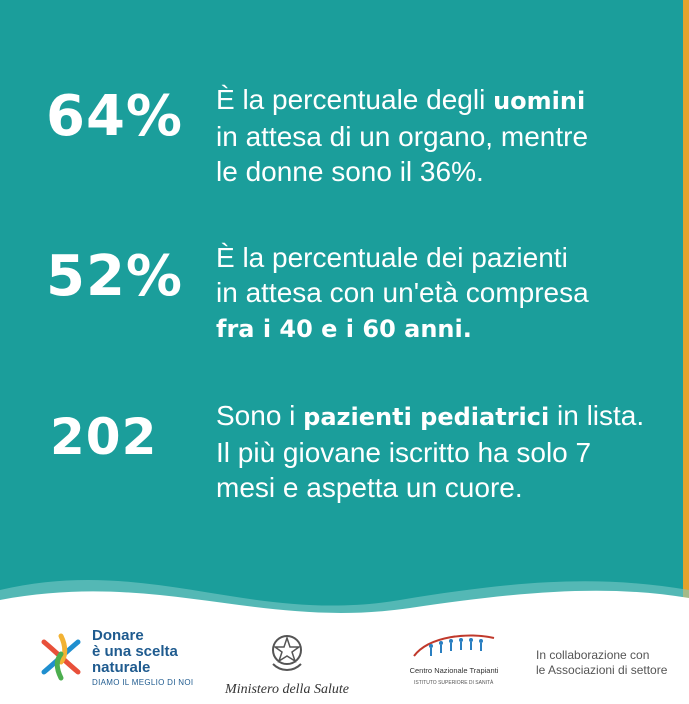  I want to click on desc-line-3: mesi e aspetta un cuore., so click(369, 487).